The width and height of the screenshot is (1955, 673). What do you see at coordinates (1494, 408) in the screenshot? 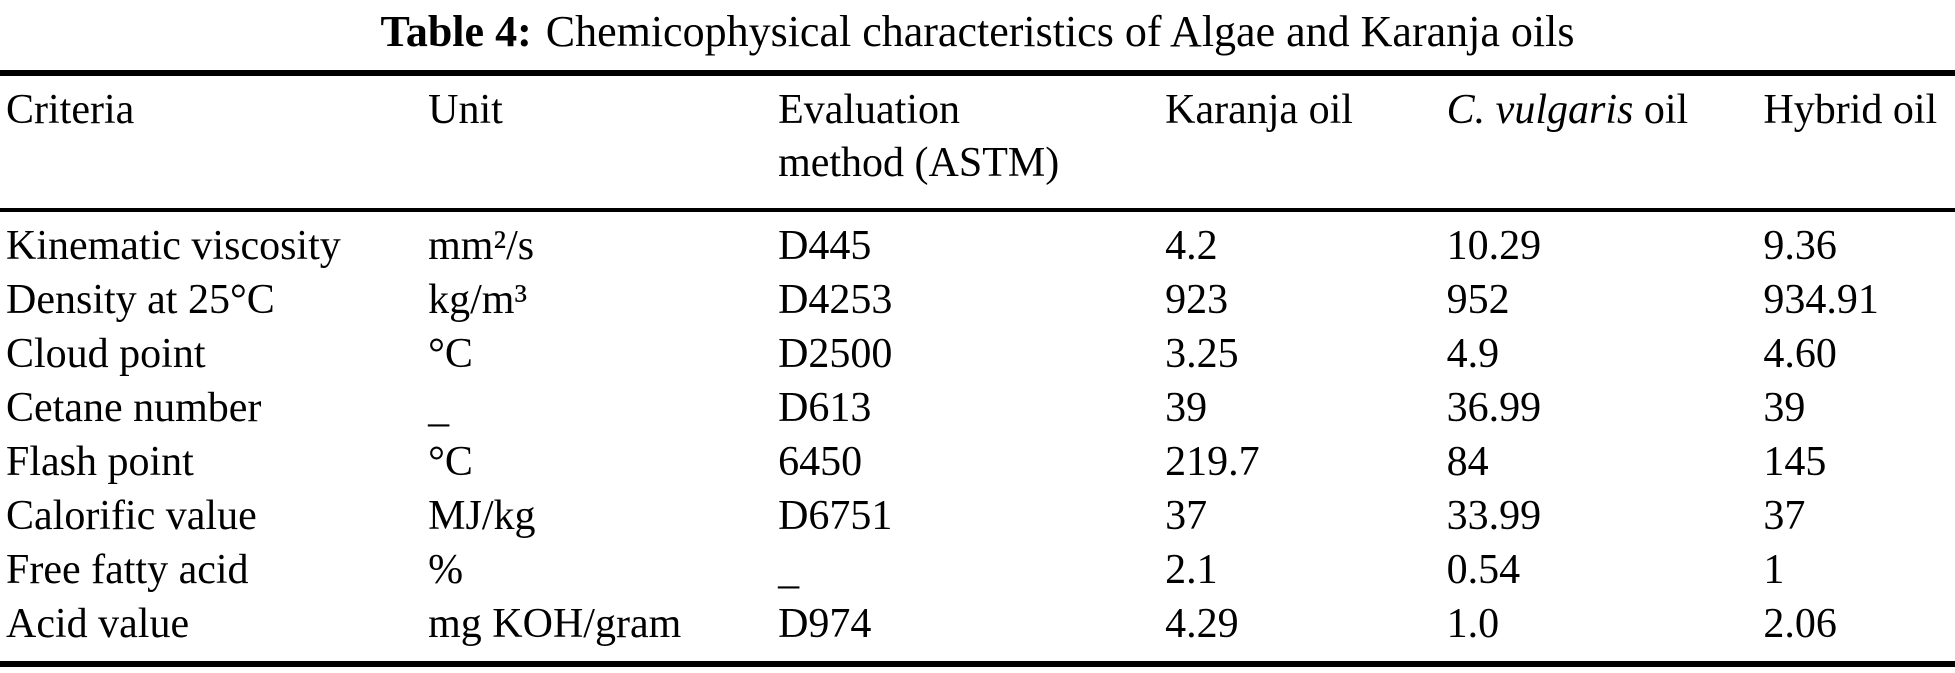
I see `cell-vulgaris-value: 36.99` at bounding box center [1494, 408].